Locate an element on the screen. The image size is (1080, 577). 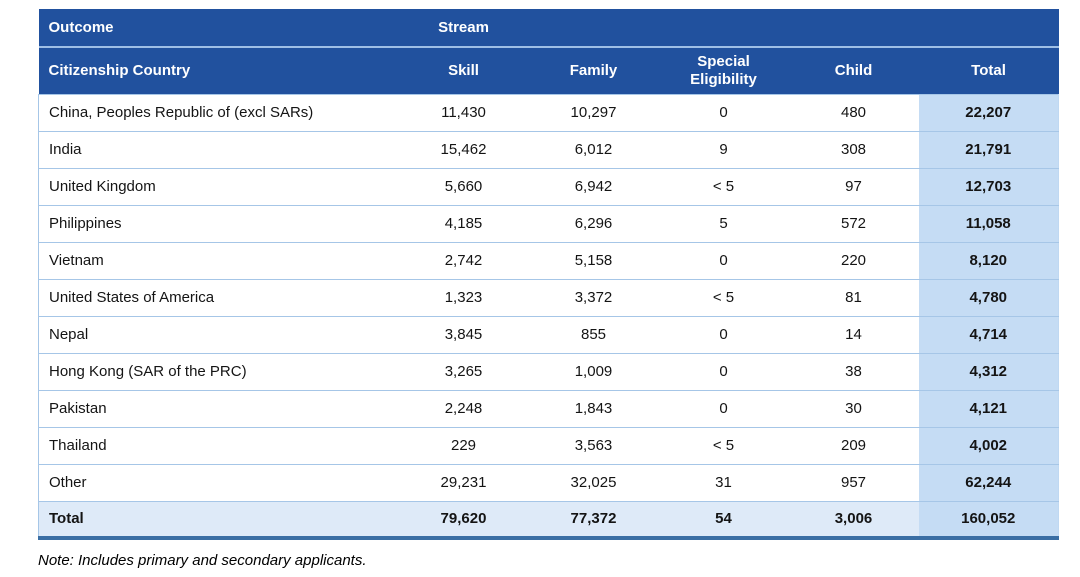
country-cell: Nepal is located at coordinates (218, 335).